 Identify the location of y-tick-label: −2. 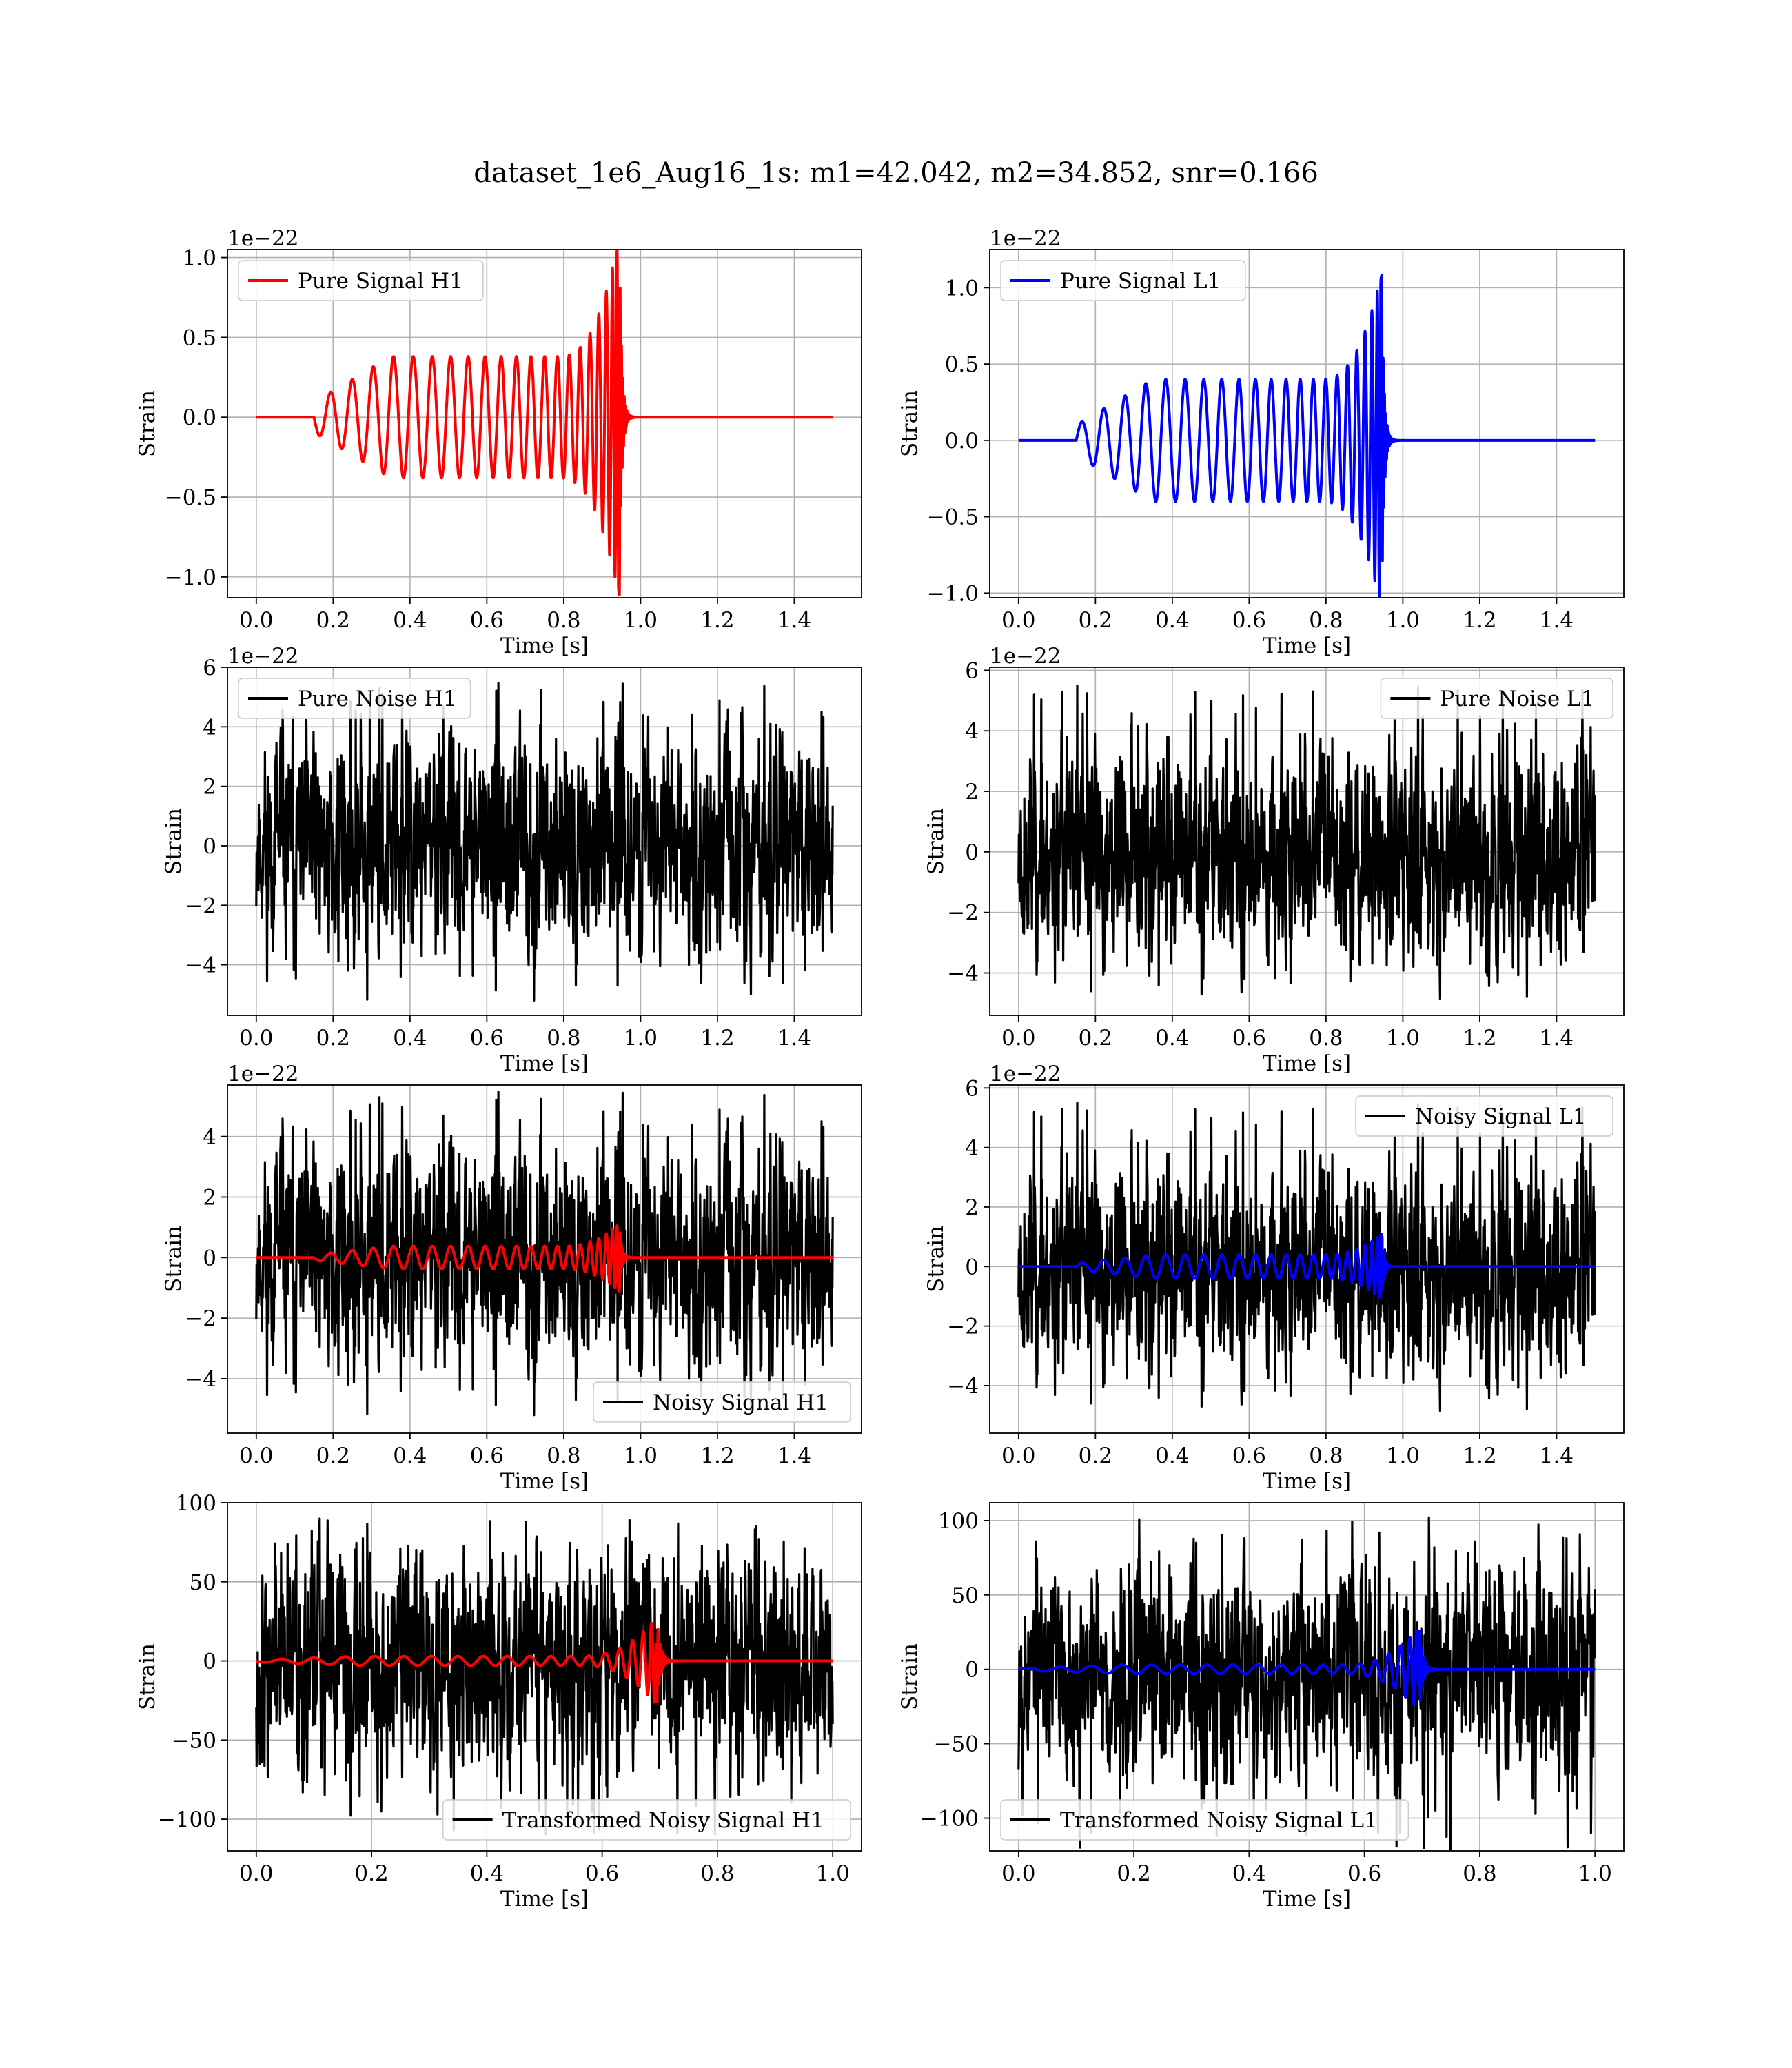
(200, 1318).